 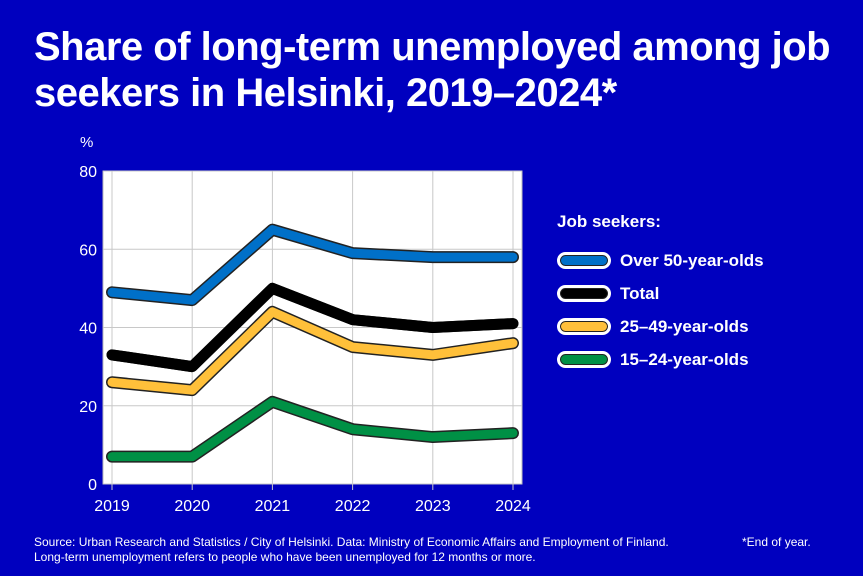 What do you see at coordinates (684, 359) in the screenshot?
I see `legend-label: 15–24-year-olds` at bounding box center [684, 359].